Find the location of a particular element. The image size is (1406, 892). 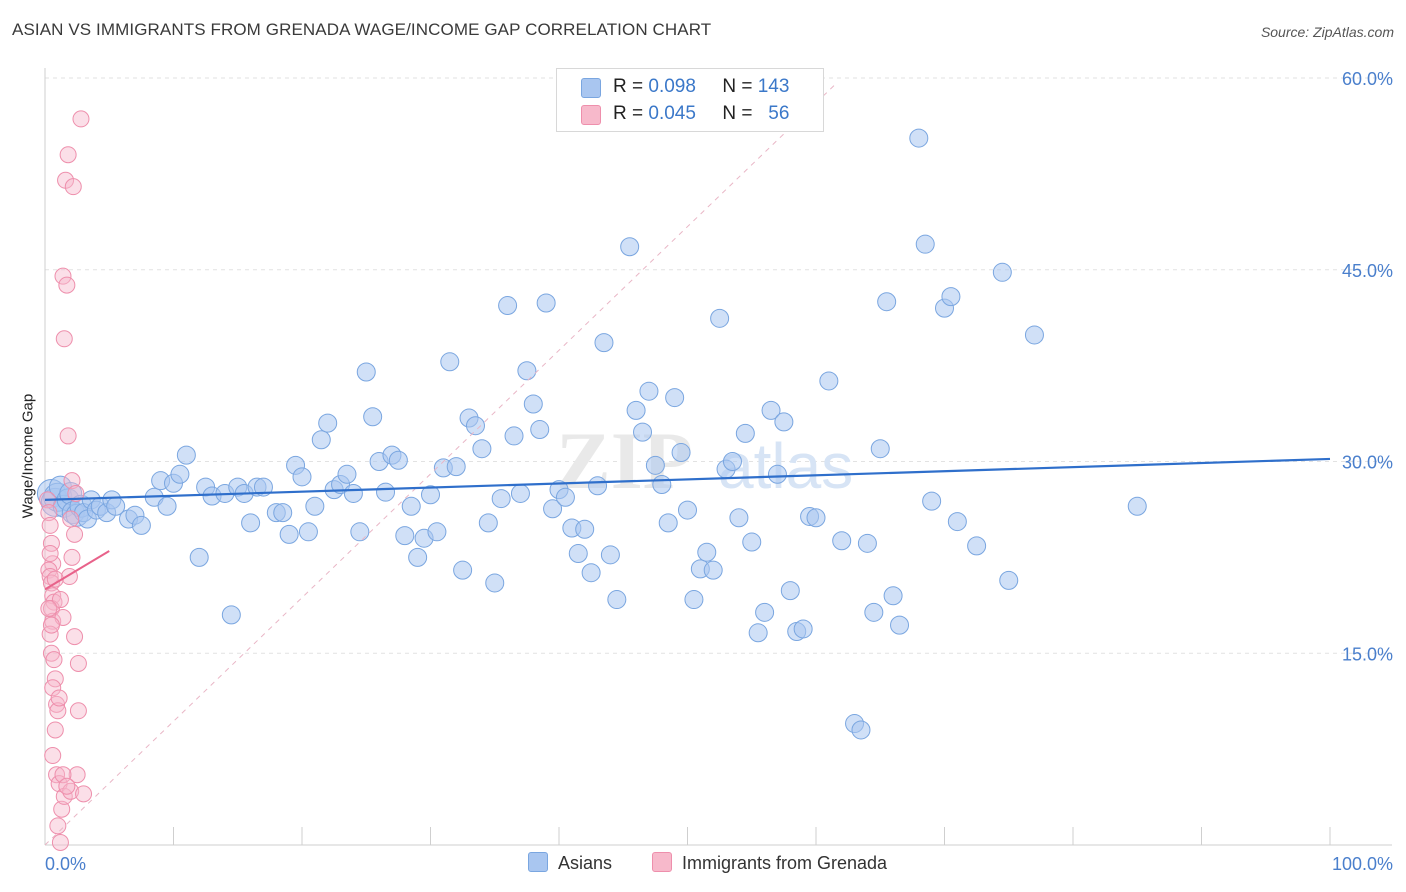

chart-source: Source: ZipAtlas.com is located at coordinates (1327, 32).